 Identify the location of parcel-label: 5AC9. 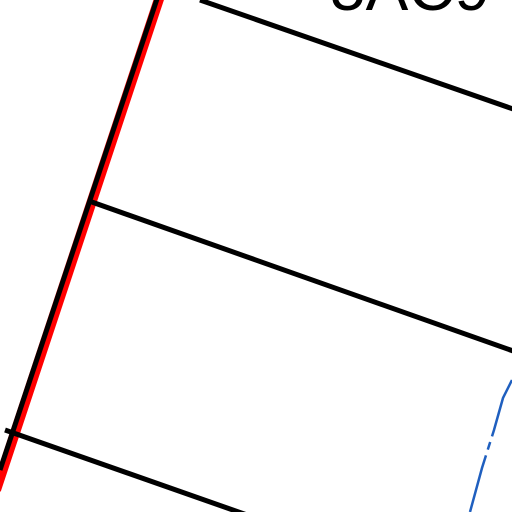
(410, 12).